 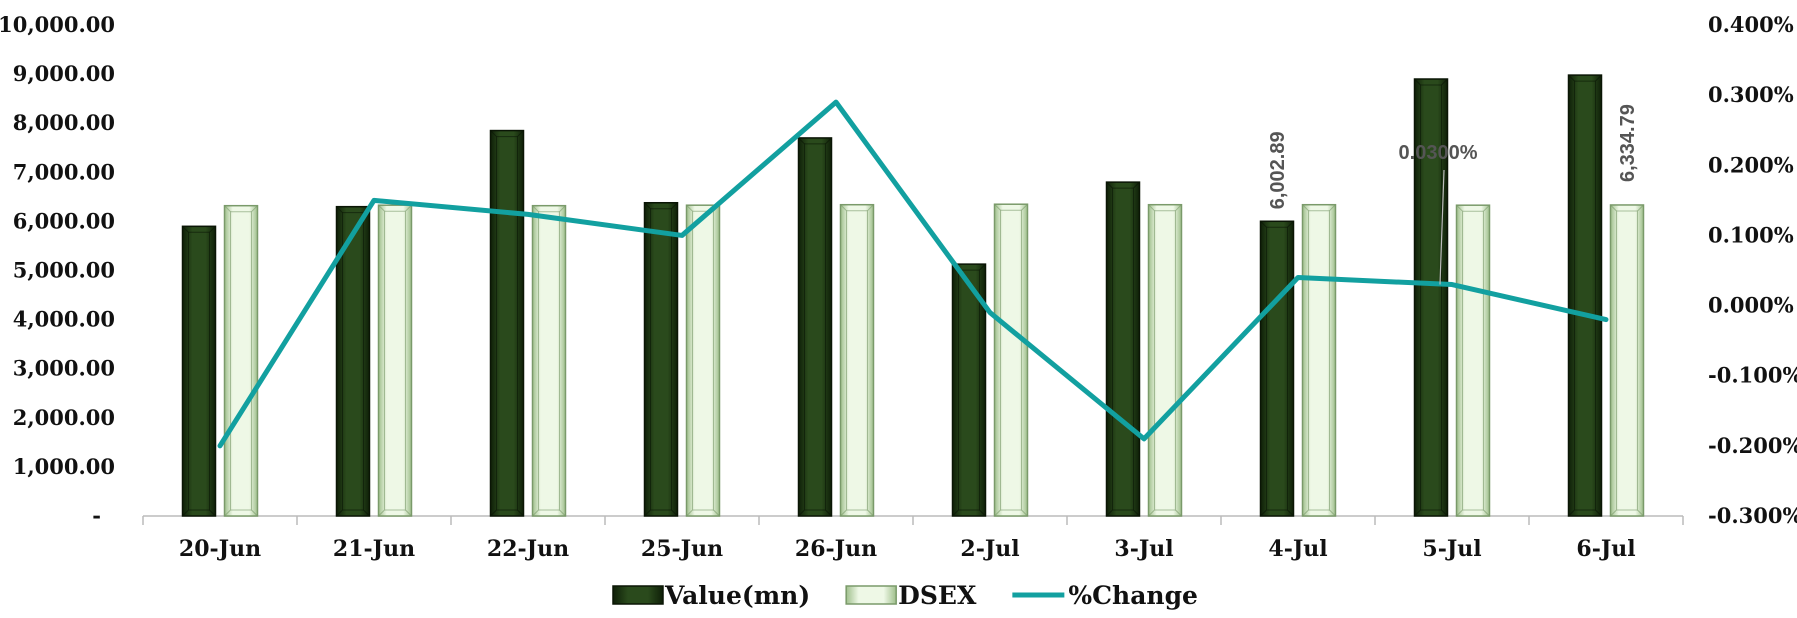 I want to click on legend-label: DSEX, so click(x=937, y=595).